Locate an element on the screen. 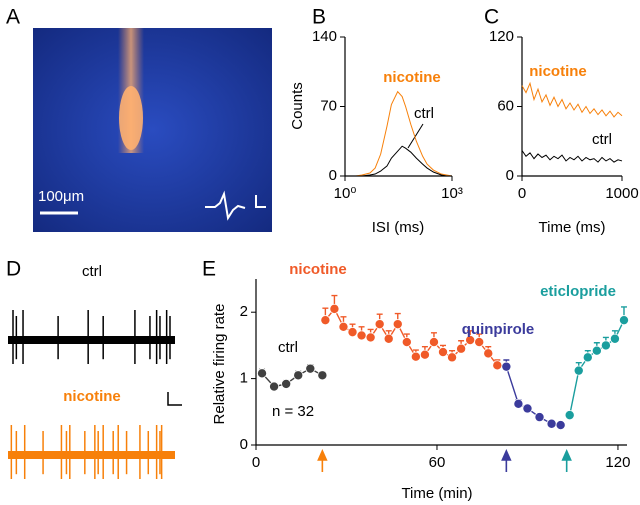 The image size is (640, 505). panel-letter: D is located at coordinates (13, 269).